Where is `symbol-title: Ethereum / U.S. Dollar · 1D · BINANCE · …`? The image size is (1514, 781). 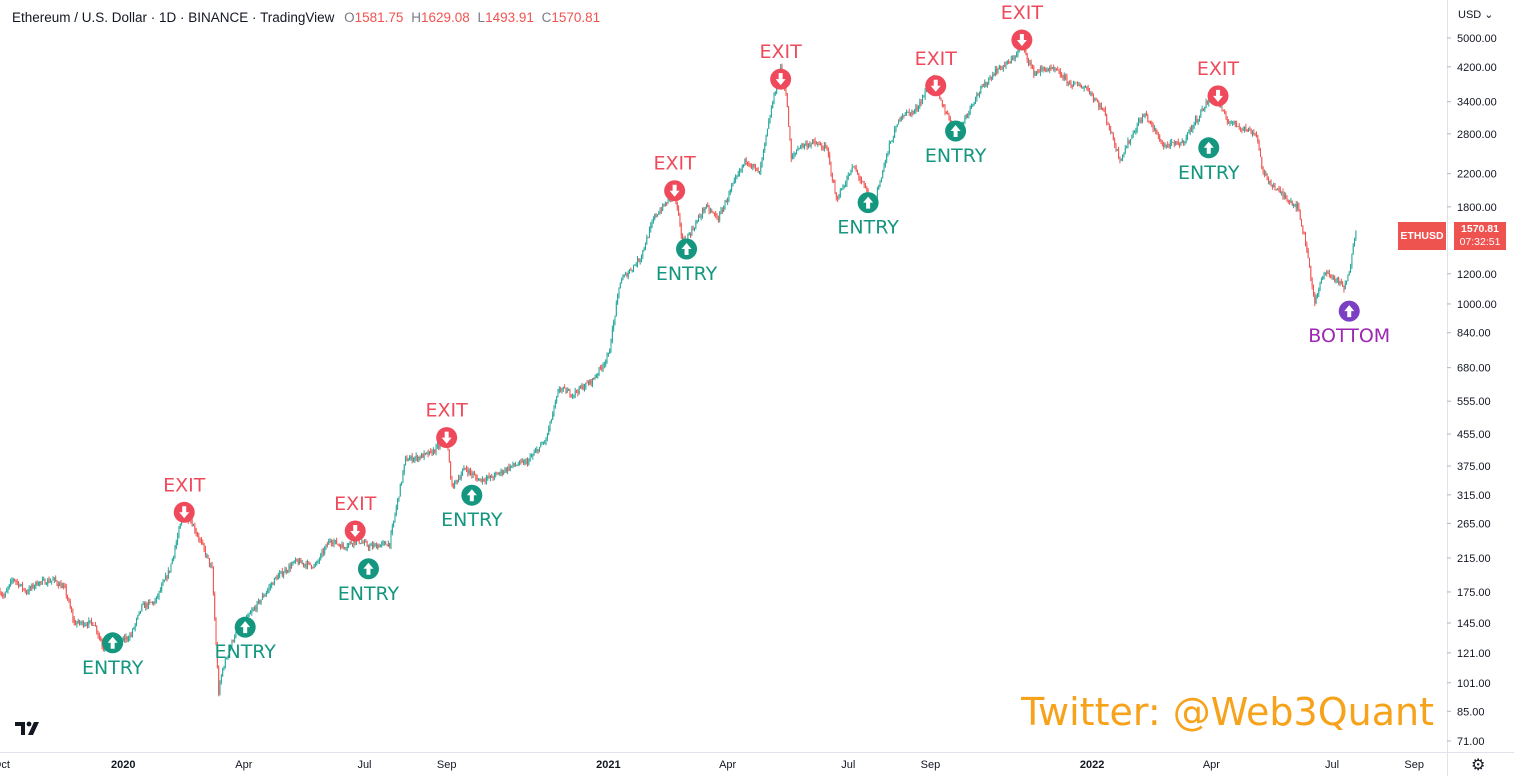 symbol-title: Ethereum / U.S. Dollar · 1D · BINANCE · … is located at coordinates (173, 17).